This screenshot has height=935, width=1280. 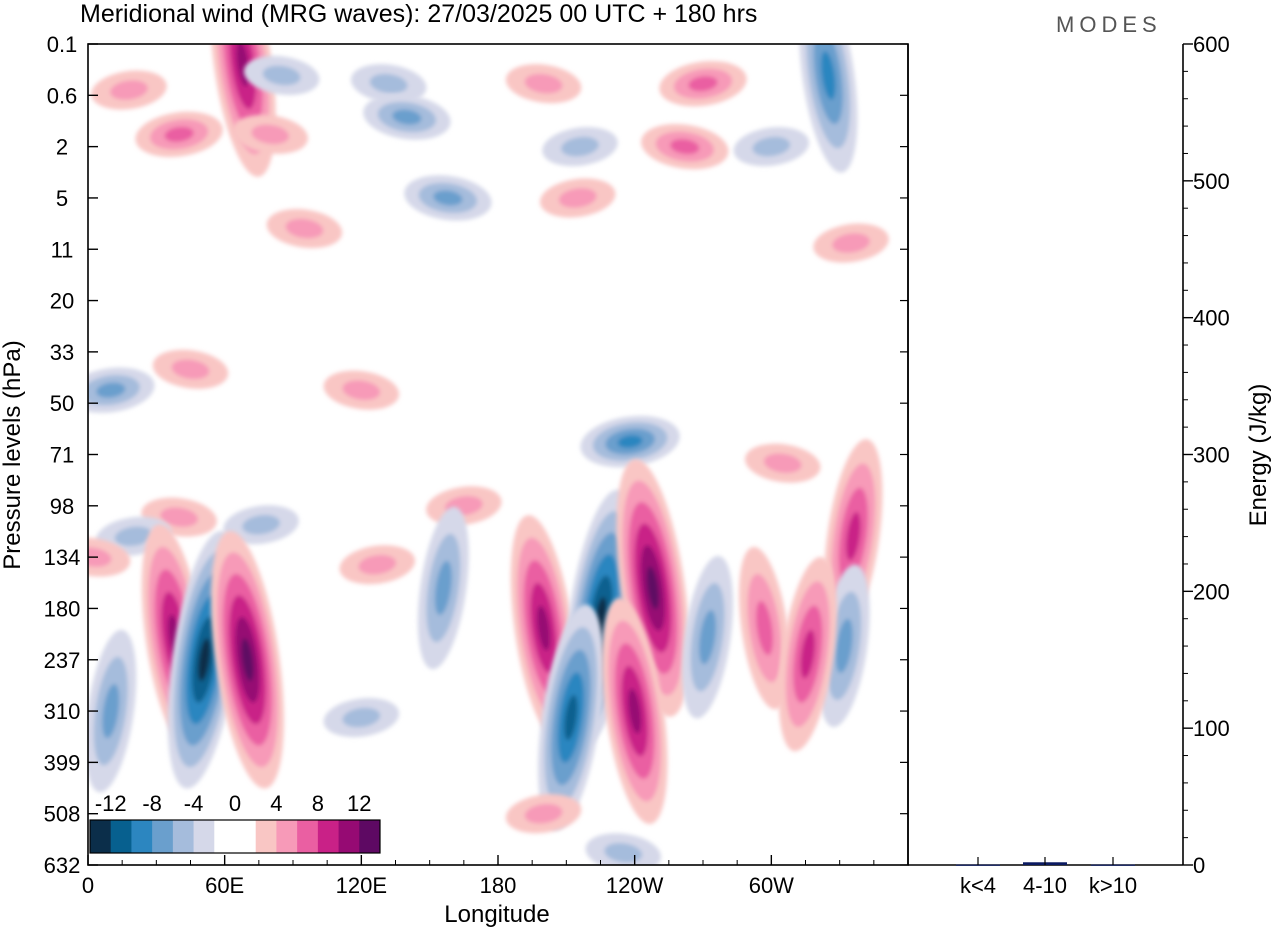 I want to click on y-tick-label: 20, so click(x=62, y=301).